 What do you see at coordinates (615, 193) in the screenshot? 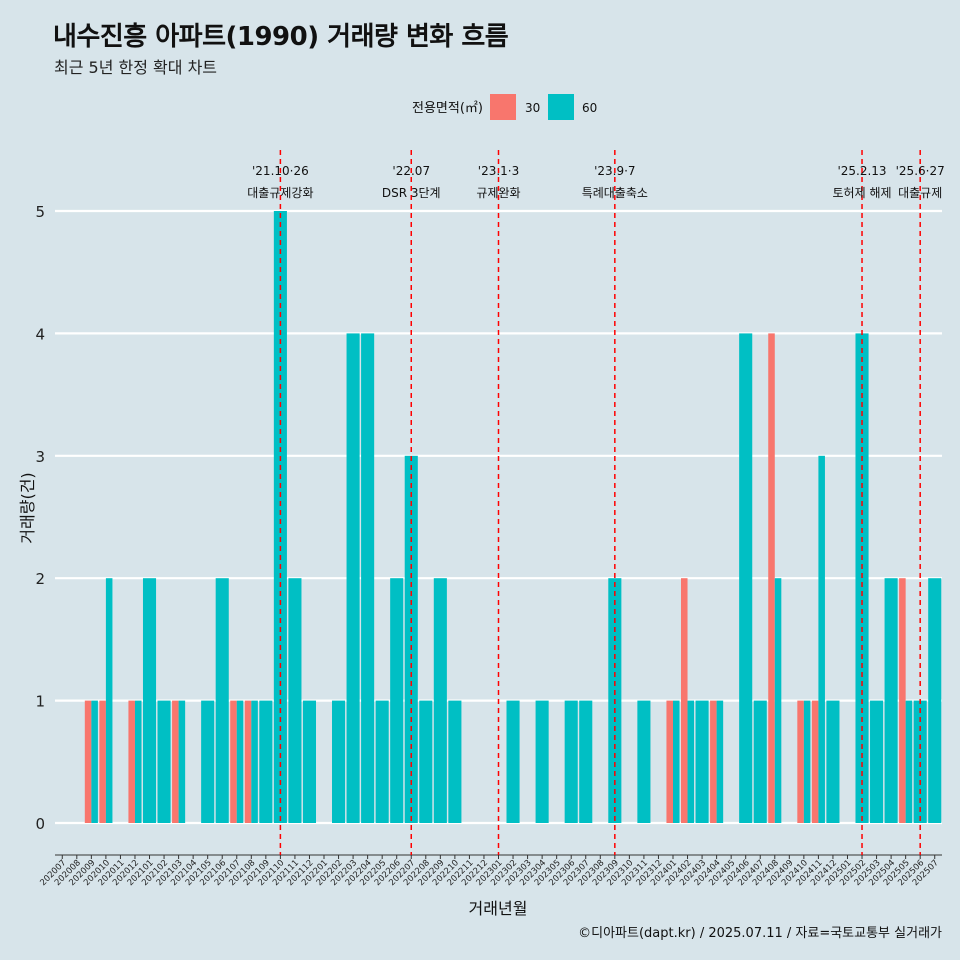
I see `event-label: 특례대출축소` at bounding box center [615, 193].